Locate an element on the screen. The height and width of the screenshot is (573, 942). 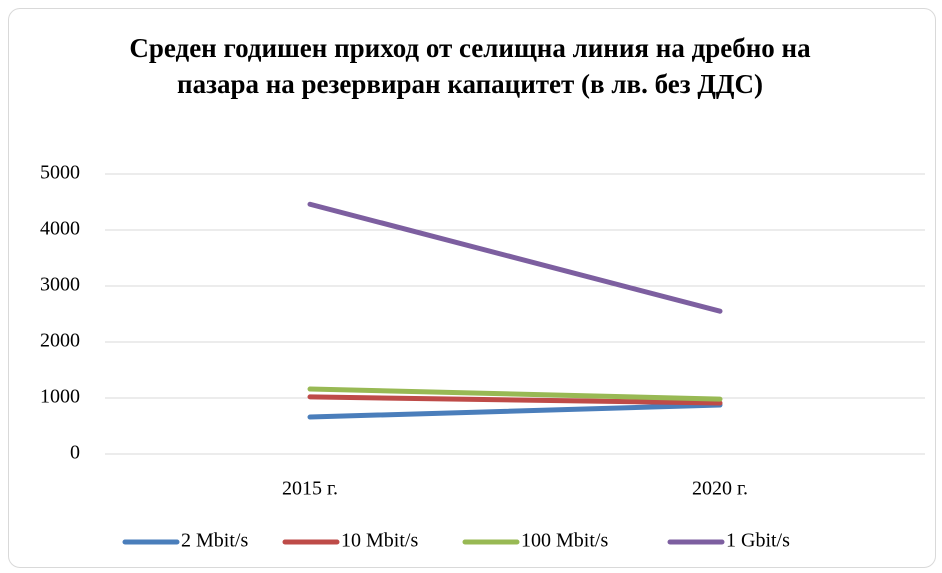
y-tick-label: 4000 is located at coordinates (60, 229).